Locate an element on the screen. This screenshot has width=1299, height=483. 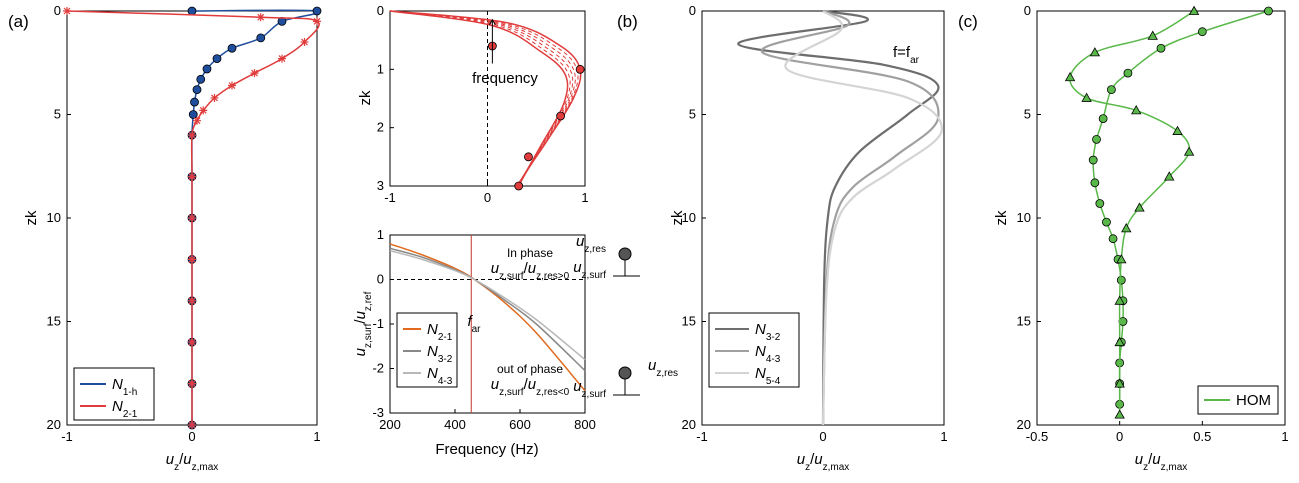
resonator-icon is located at coordinates (625, 373).